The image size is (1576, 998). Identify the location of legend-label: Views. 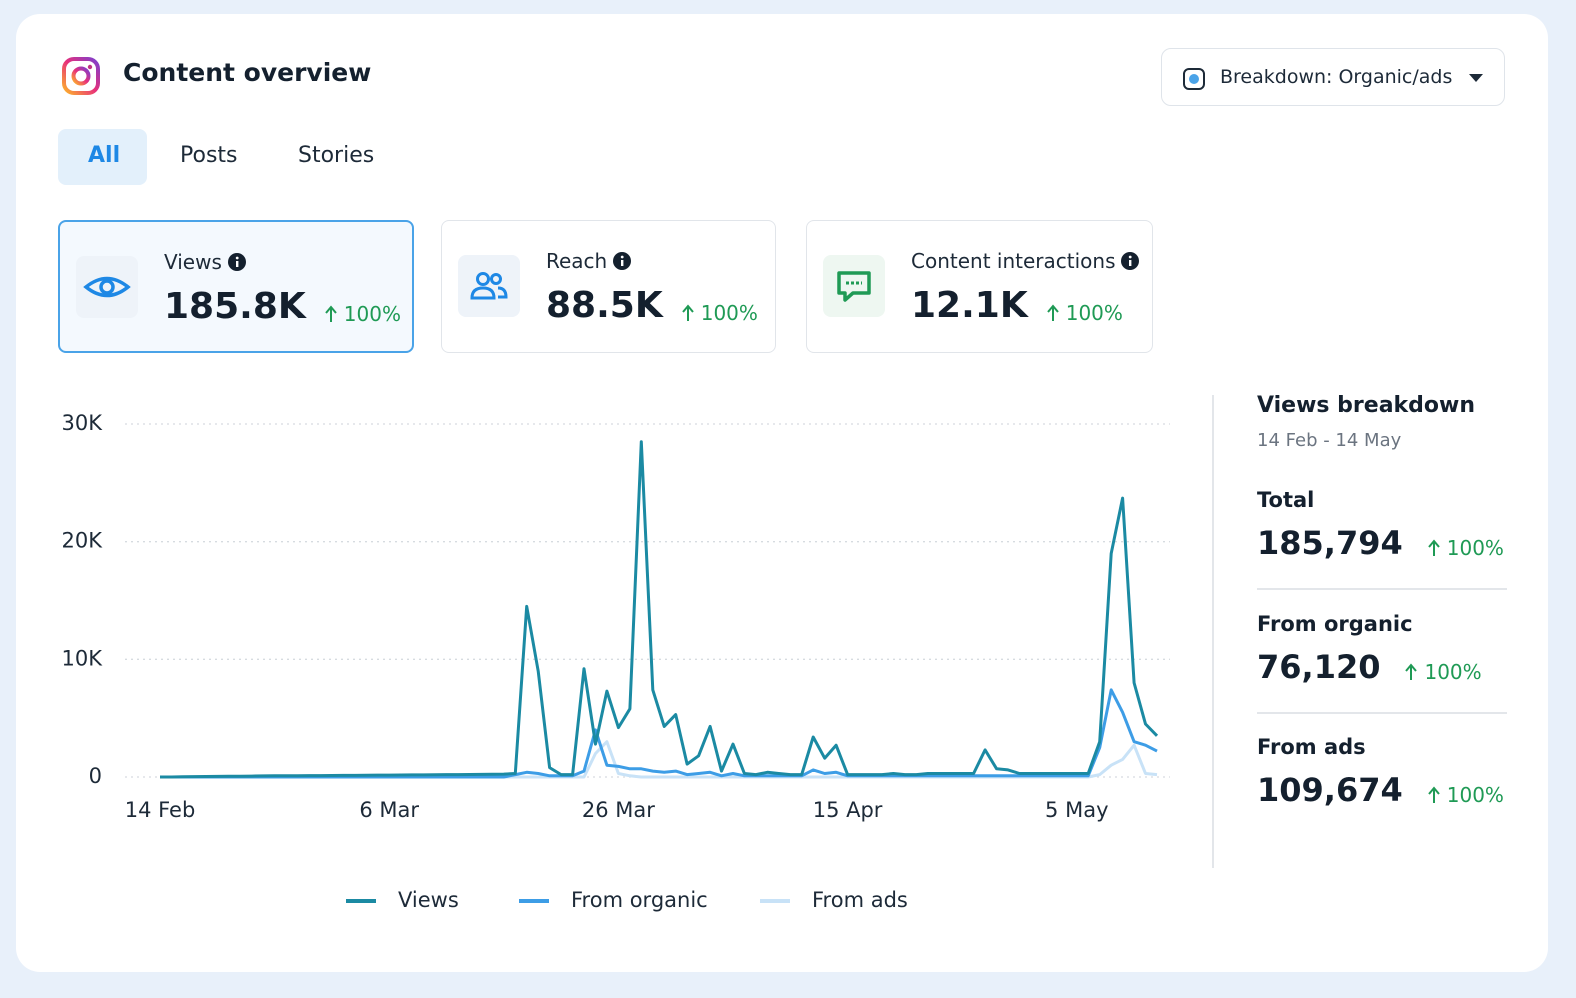
(428, 900).